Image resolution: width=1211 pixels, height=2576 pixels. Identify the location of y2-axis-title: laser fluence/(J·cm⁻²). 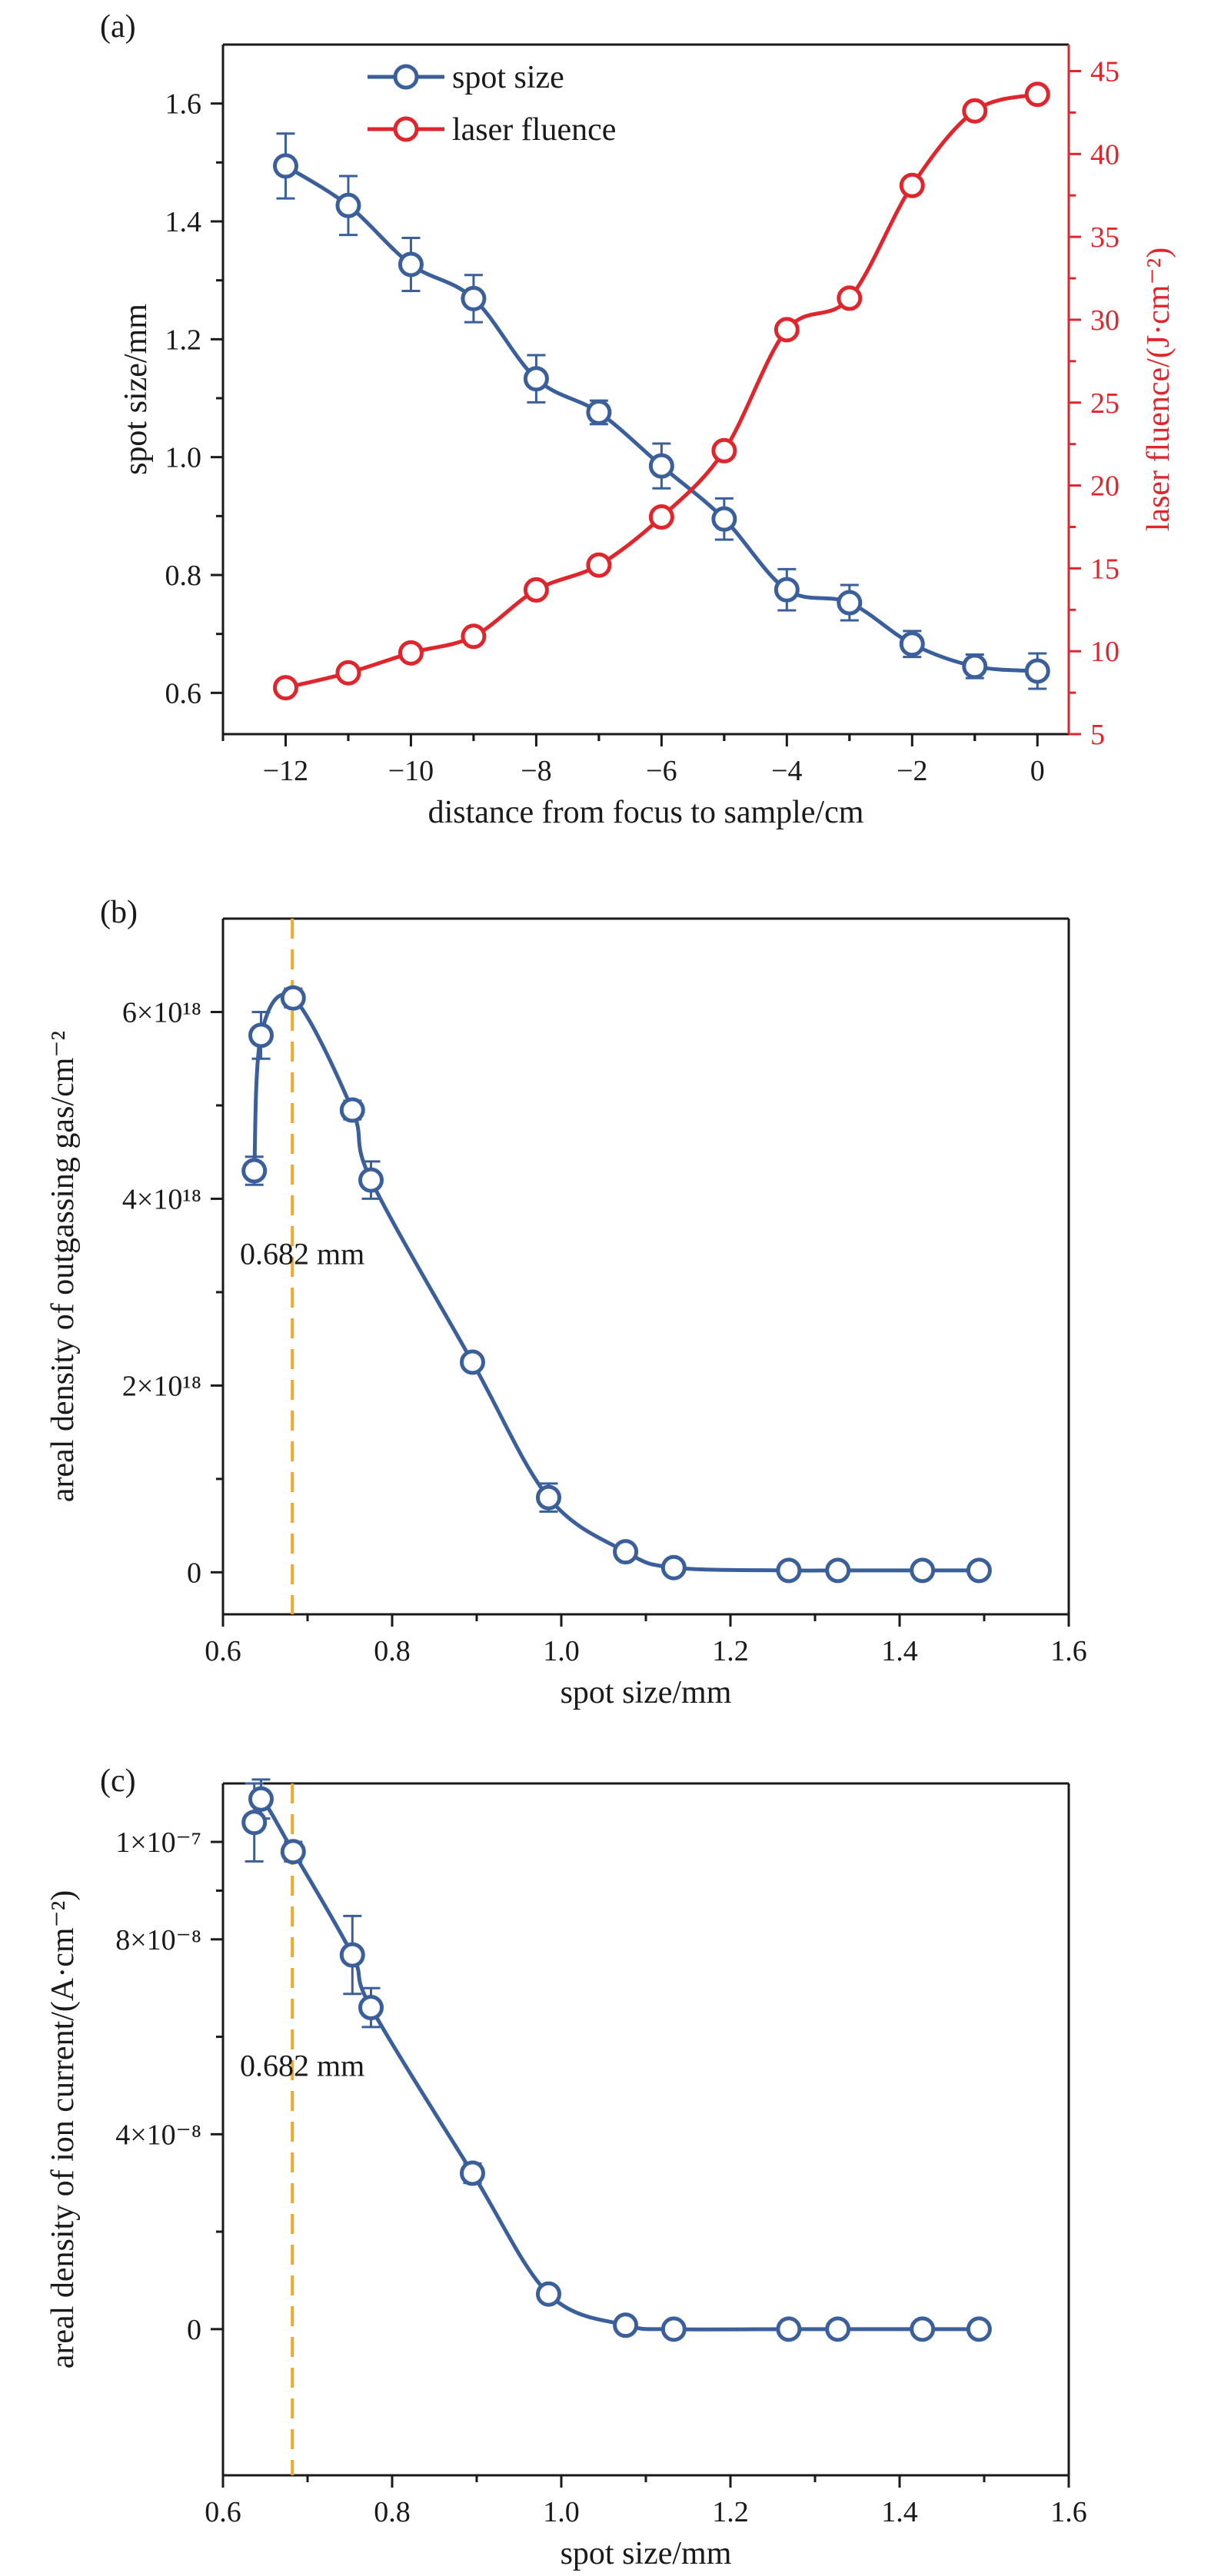
(1158, 389).